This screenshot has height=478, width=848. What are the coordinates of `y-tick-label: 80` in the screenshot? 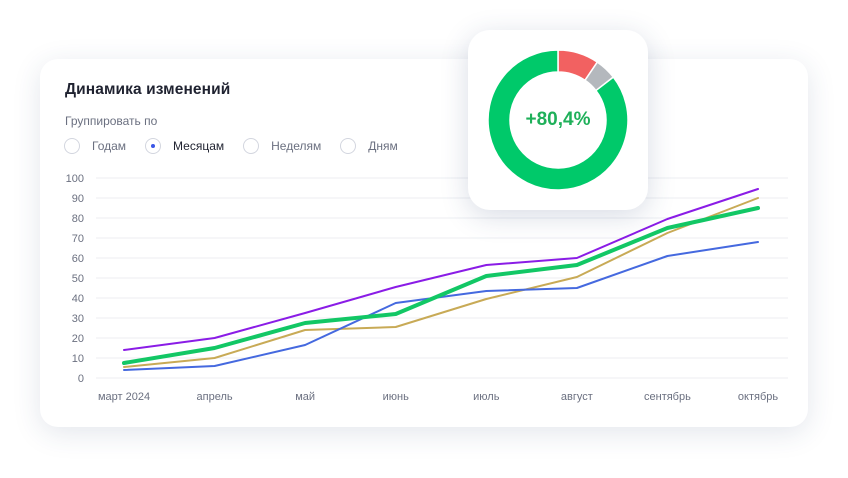 It's located at (78, 219).